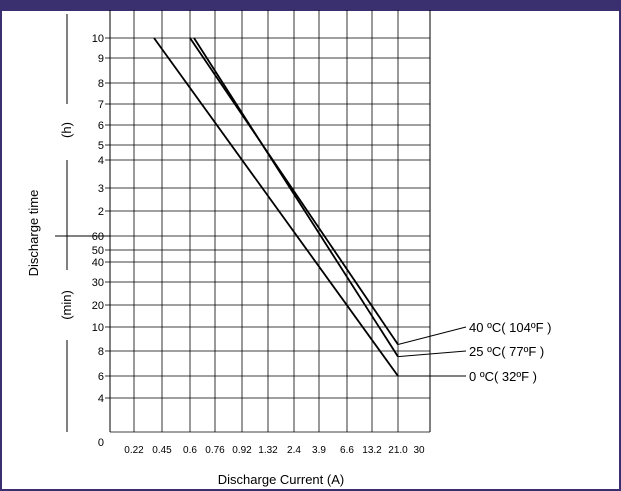 The height and width of the screenshot is (491, 621). What do you see at coordinates (268, 450) in the screenshot?
I see `x-tick-label: 1.32` at bounding box center [268, 450].